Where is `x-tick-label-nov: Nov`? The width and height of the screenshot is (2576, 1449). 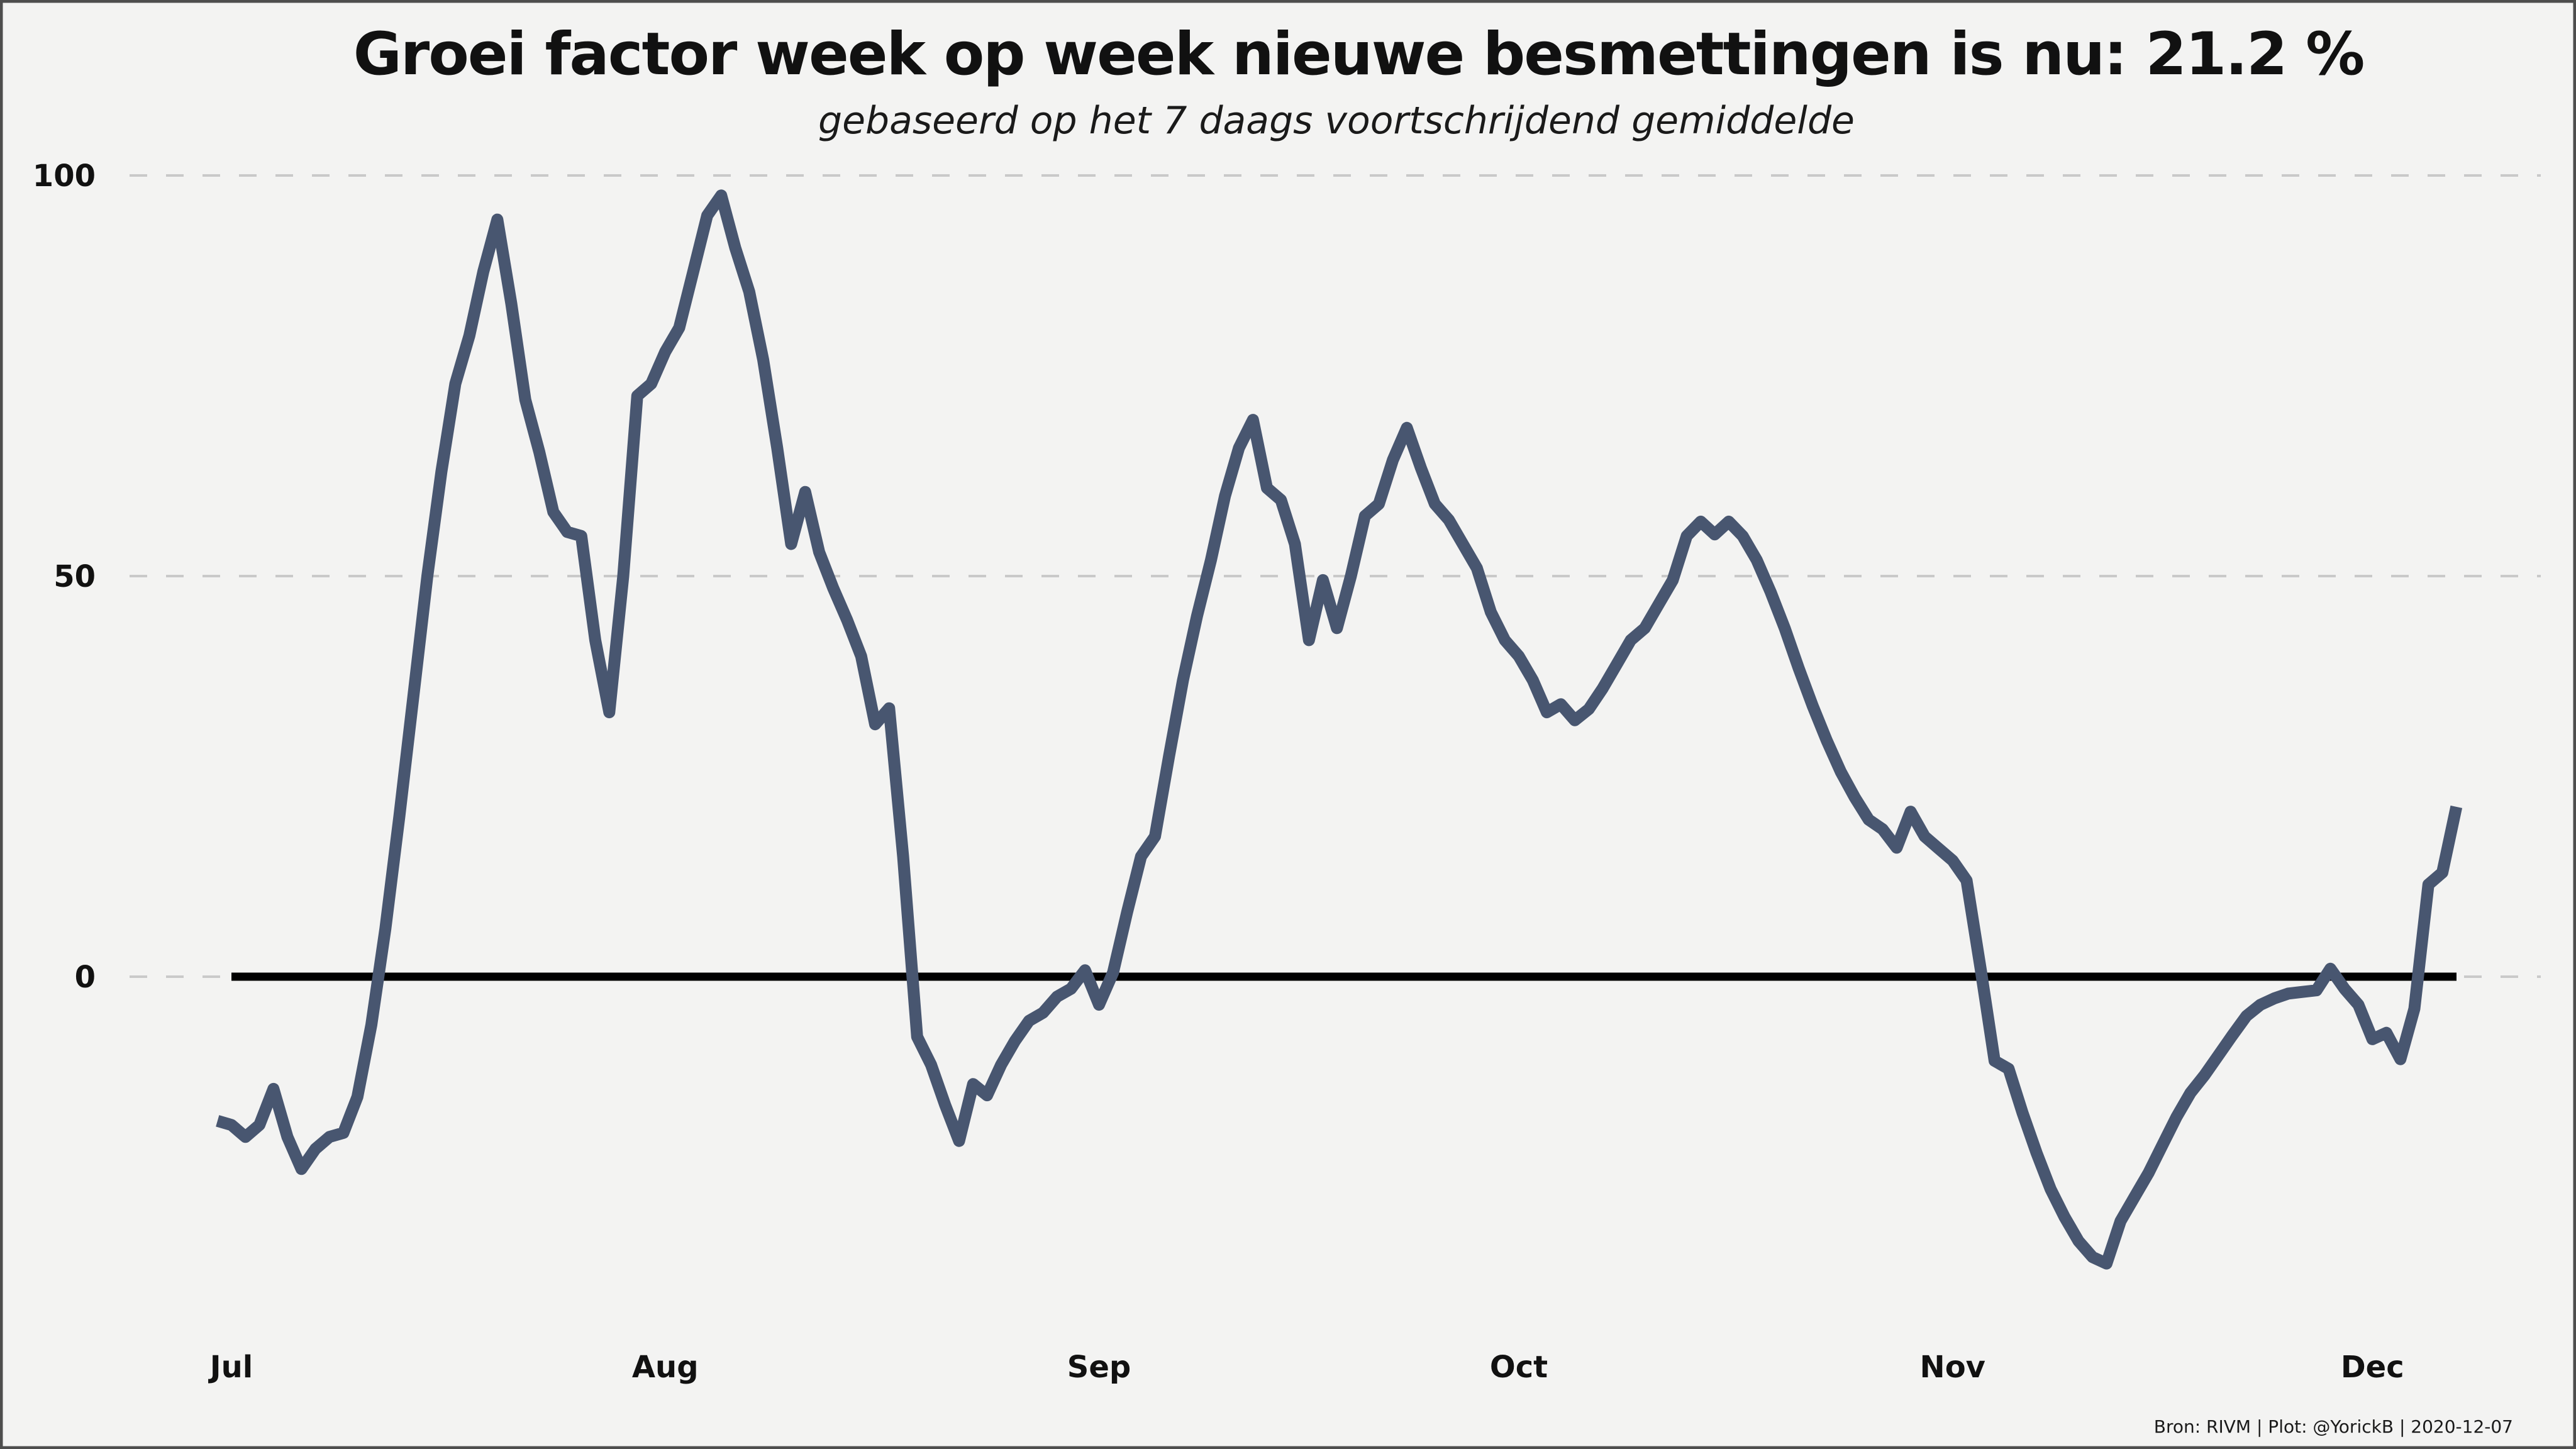
x-tick-label-nov: Nov is located at coordinates (1952, 1367).